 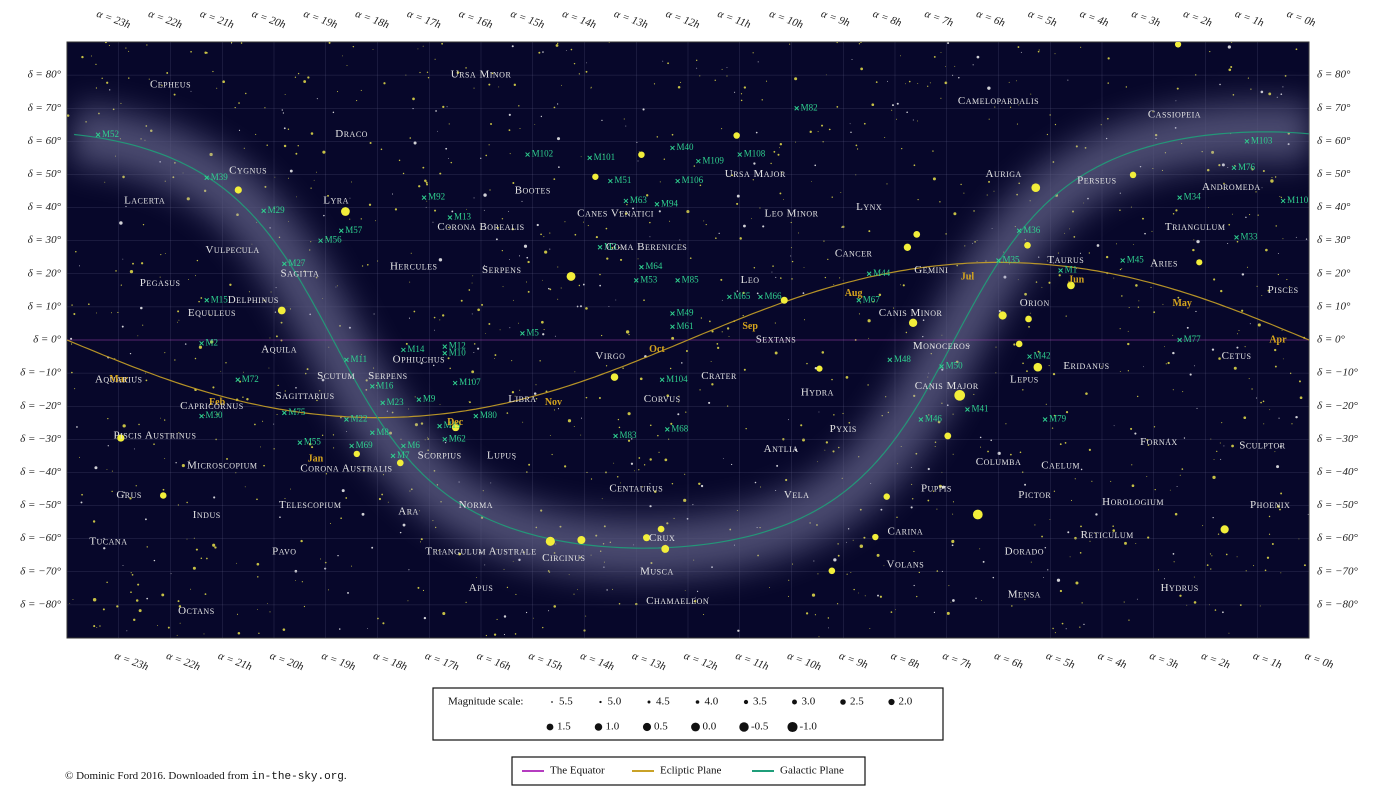 I want to click on month-label: Feb, so click(x=217, y=402).